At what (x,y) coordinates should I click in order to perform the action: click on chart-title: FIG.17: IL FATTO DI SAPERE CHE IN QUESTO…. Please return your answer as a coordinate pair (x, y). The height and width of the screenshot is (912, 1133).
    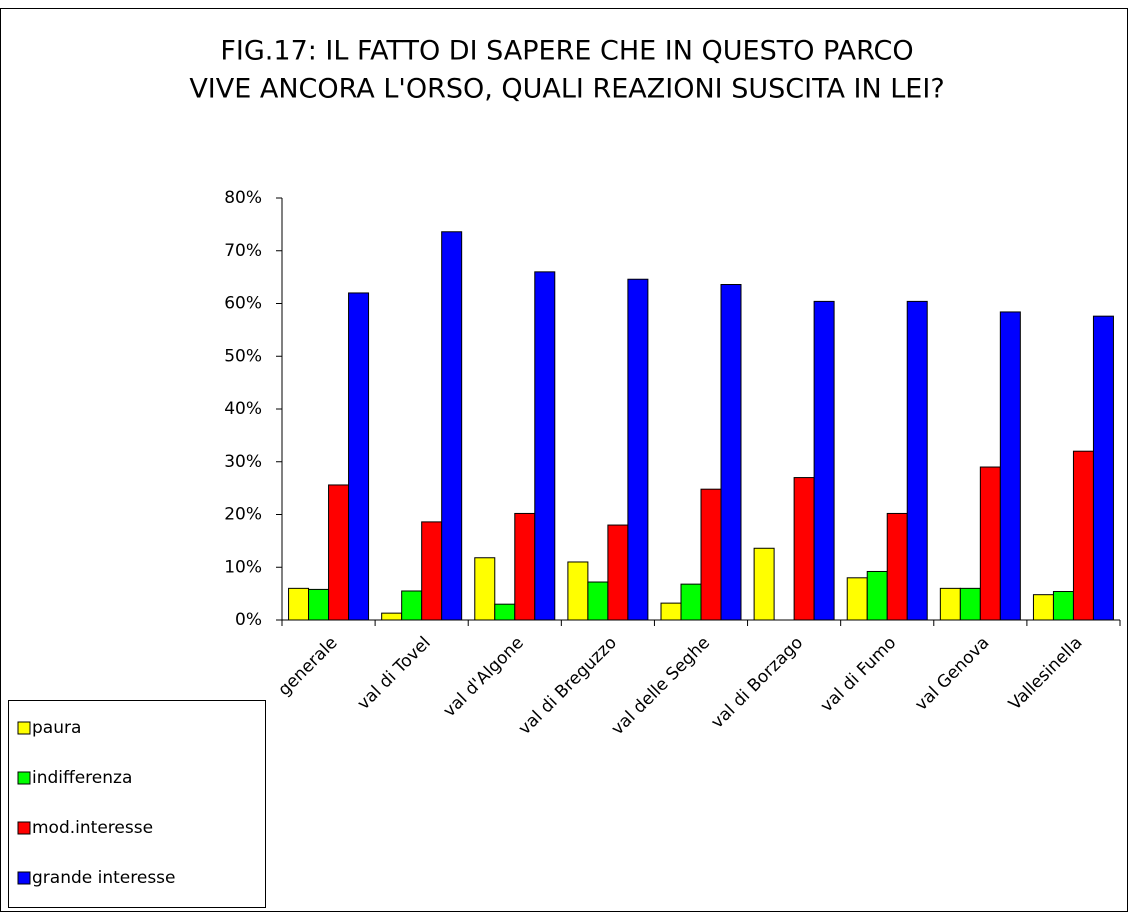
    Looking at the image, I should click on (566, 51).